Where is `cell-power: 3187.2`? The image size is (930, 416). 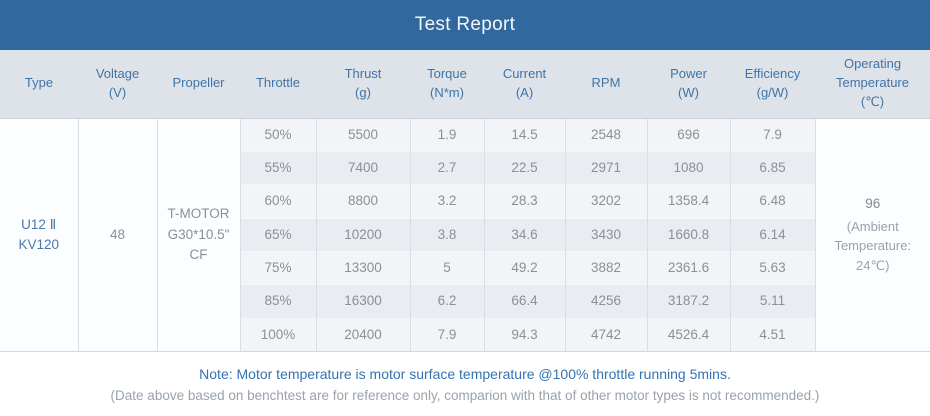
cell-power: 3187.2 is located at coordinates (688, 301).